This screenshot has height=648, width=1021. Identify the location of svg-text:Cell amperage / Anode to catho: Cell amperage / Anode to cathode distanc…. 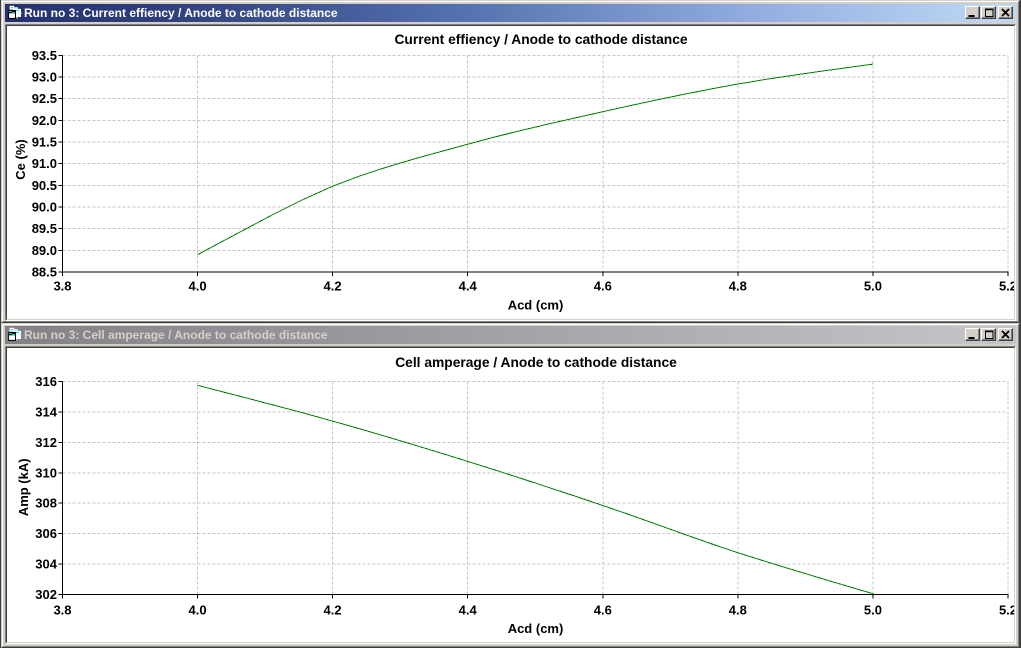
(536, 362).